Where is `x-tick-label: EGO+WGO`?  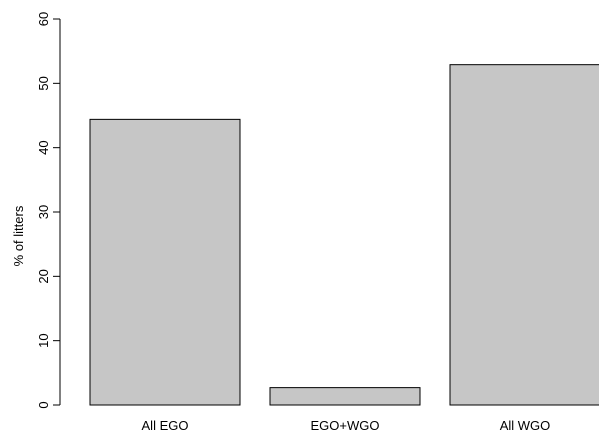
x-tick-label: EGO+WGO is located at coordinates (345, 425).